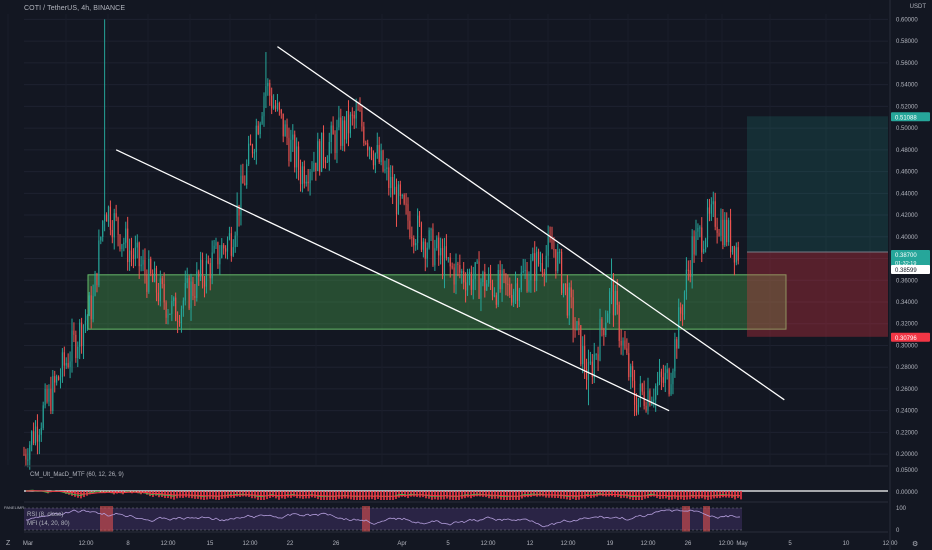  I want to click on current-price-text: 0.38700, so click(906, 256).